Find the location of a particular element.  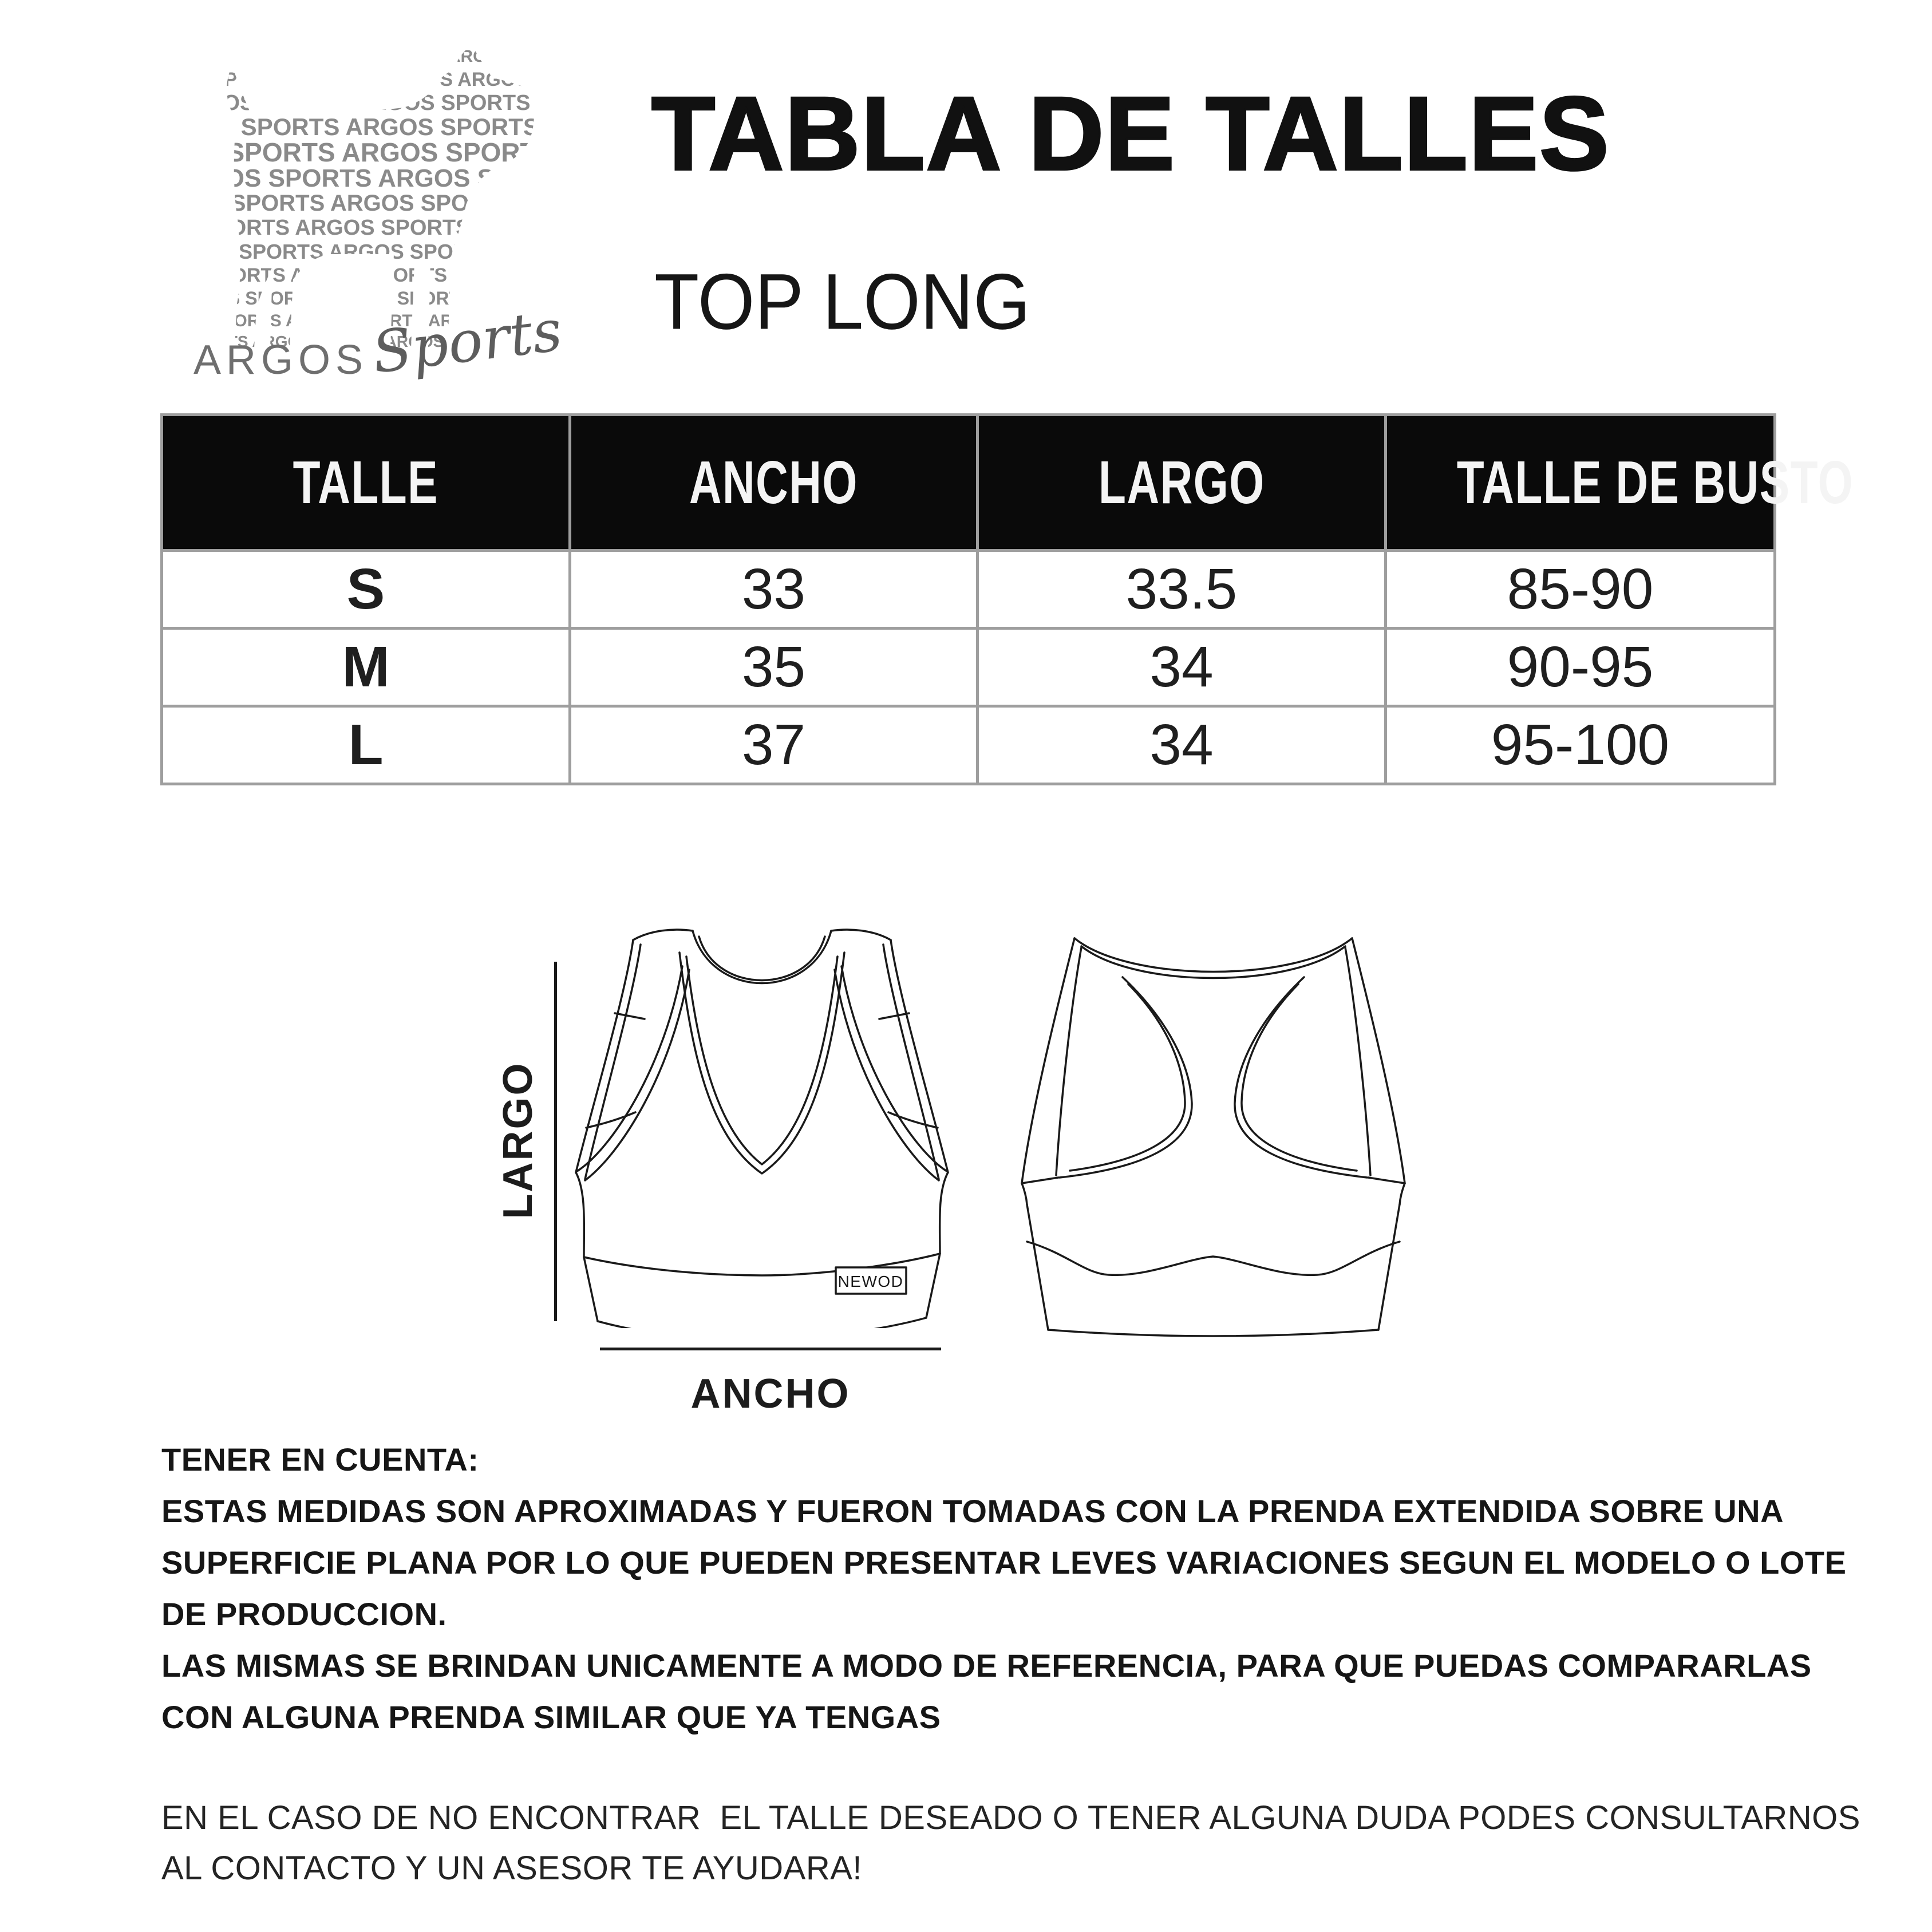

cell-talle: M is located at coordinates (365, 667).